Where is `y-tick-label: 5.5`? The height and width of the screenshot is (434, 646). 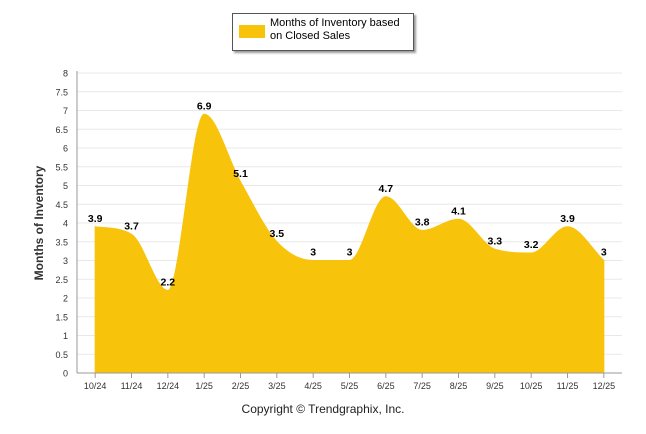
y-tick-label: 5.5 is located at coordinates (61, 167).